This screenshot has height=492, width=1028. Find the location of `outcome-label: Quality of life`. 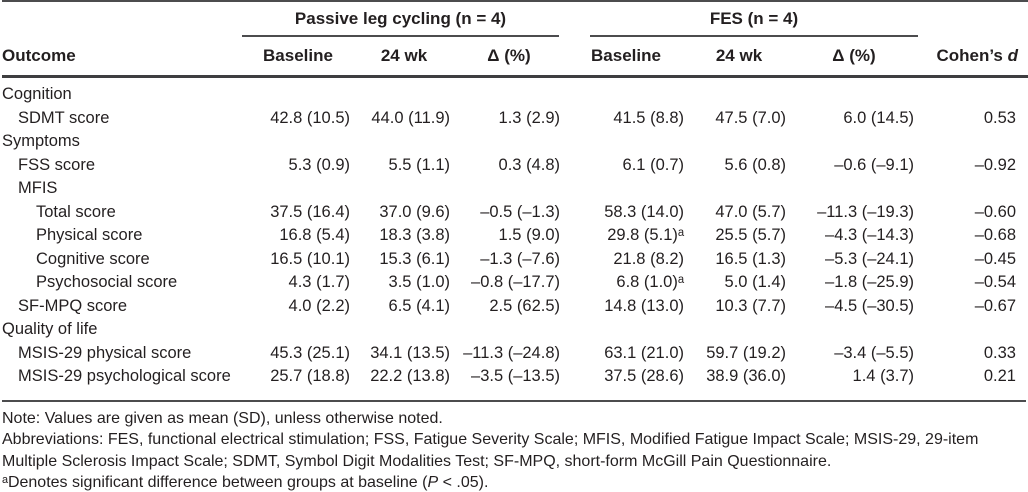

outcome-label: Quality of life is located at coordinates (50, 329).